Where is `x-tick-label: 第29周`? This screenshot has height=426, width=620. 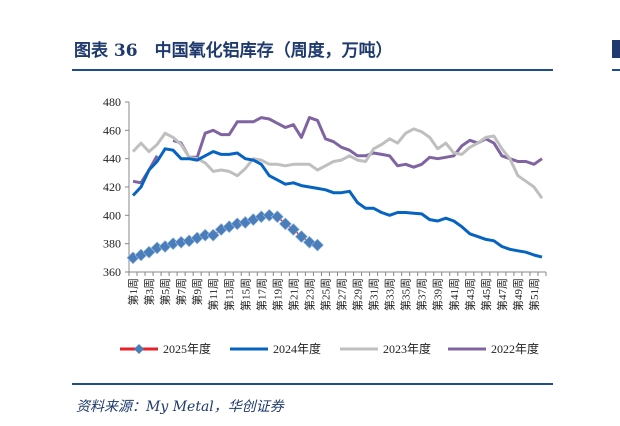
x-tick-label: 第29周 is located at coordinates (358, 294).